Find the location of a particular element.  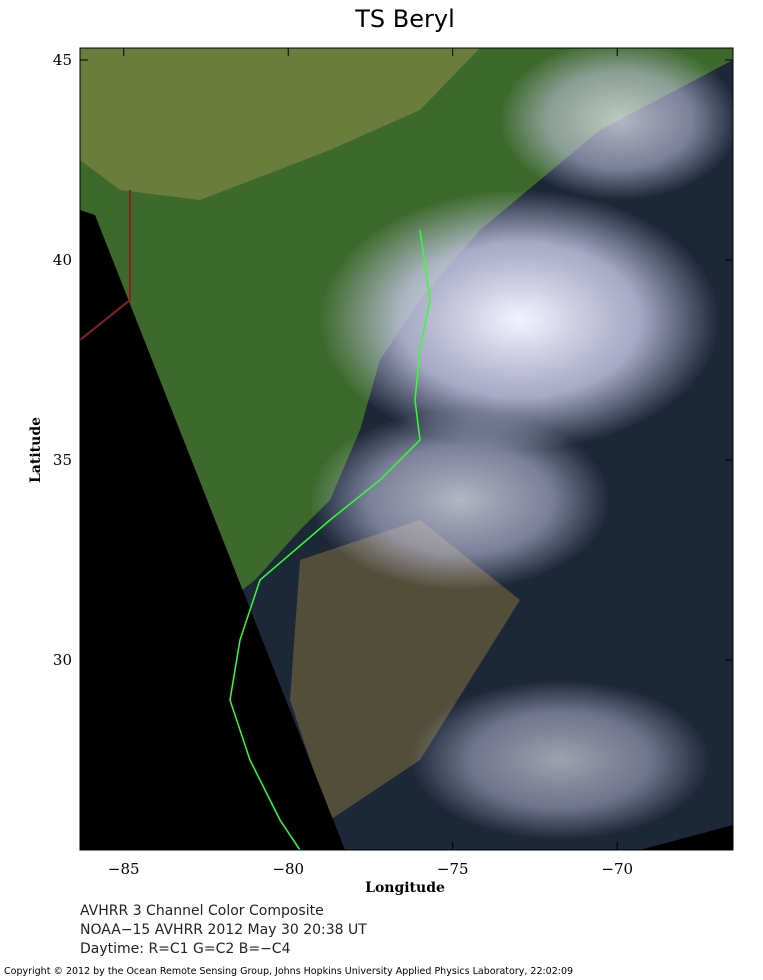

x-tick-label: −70 is located at coordinates (617, 869).